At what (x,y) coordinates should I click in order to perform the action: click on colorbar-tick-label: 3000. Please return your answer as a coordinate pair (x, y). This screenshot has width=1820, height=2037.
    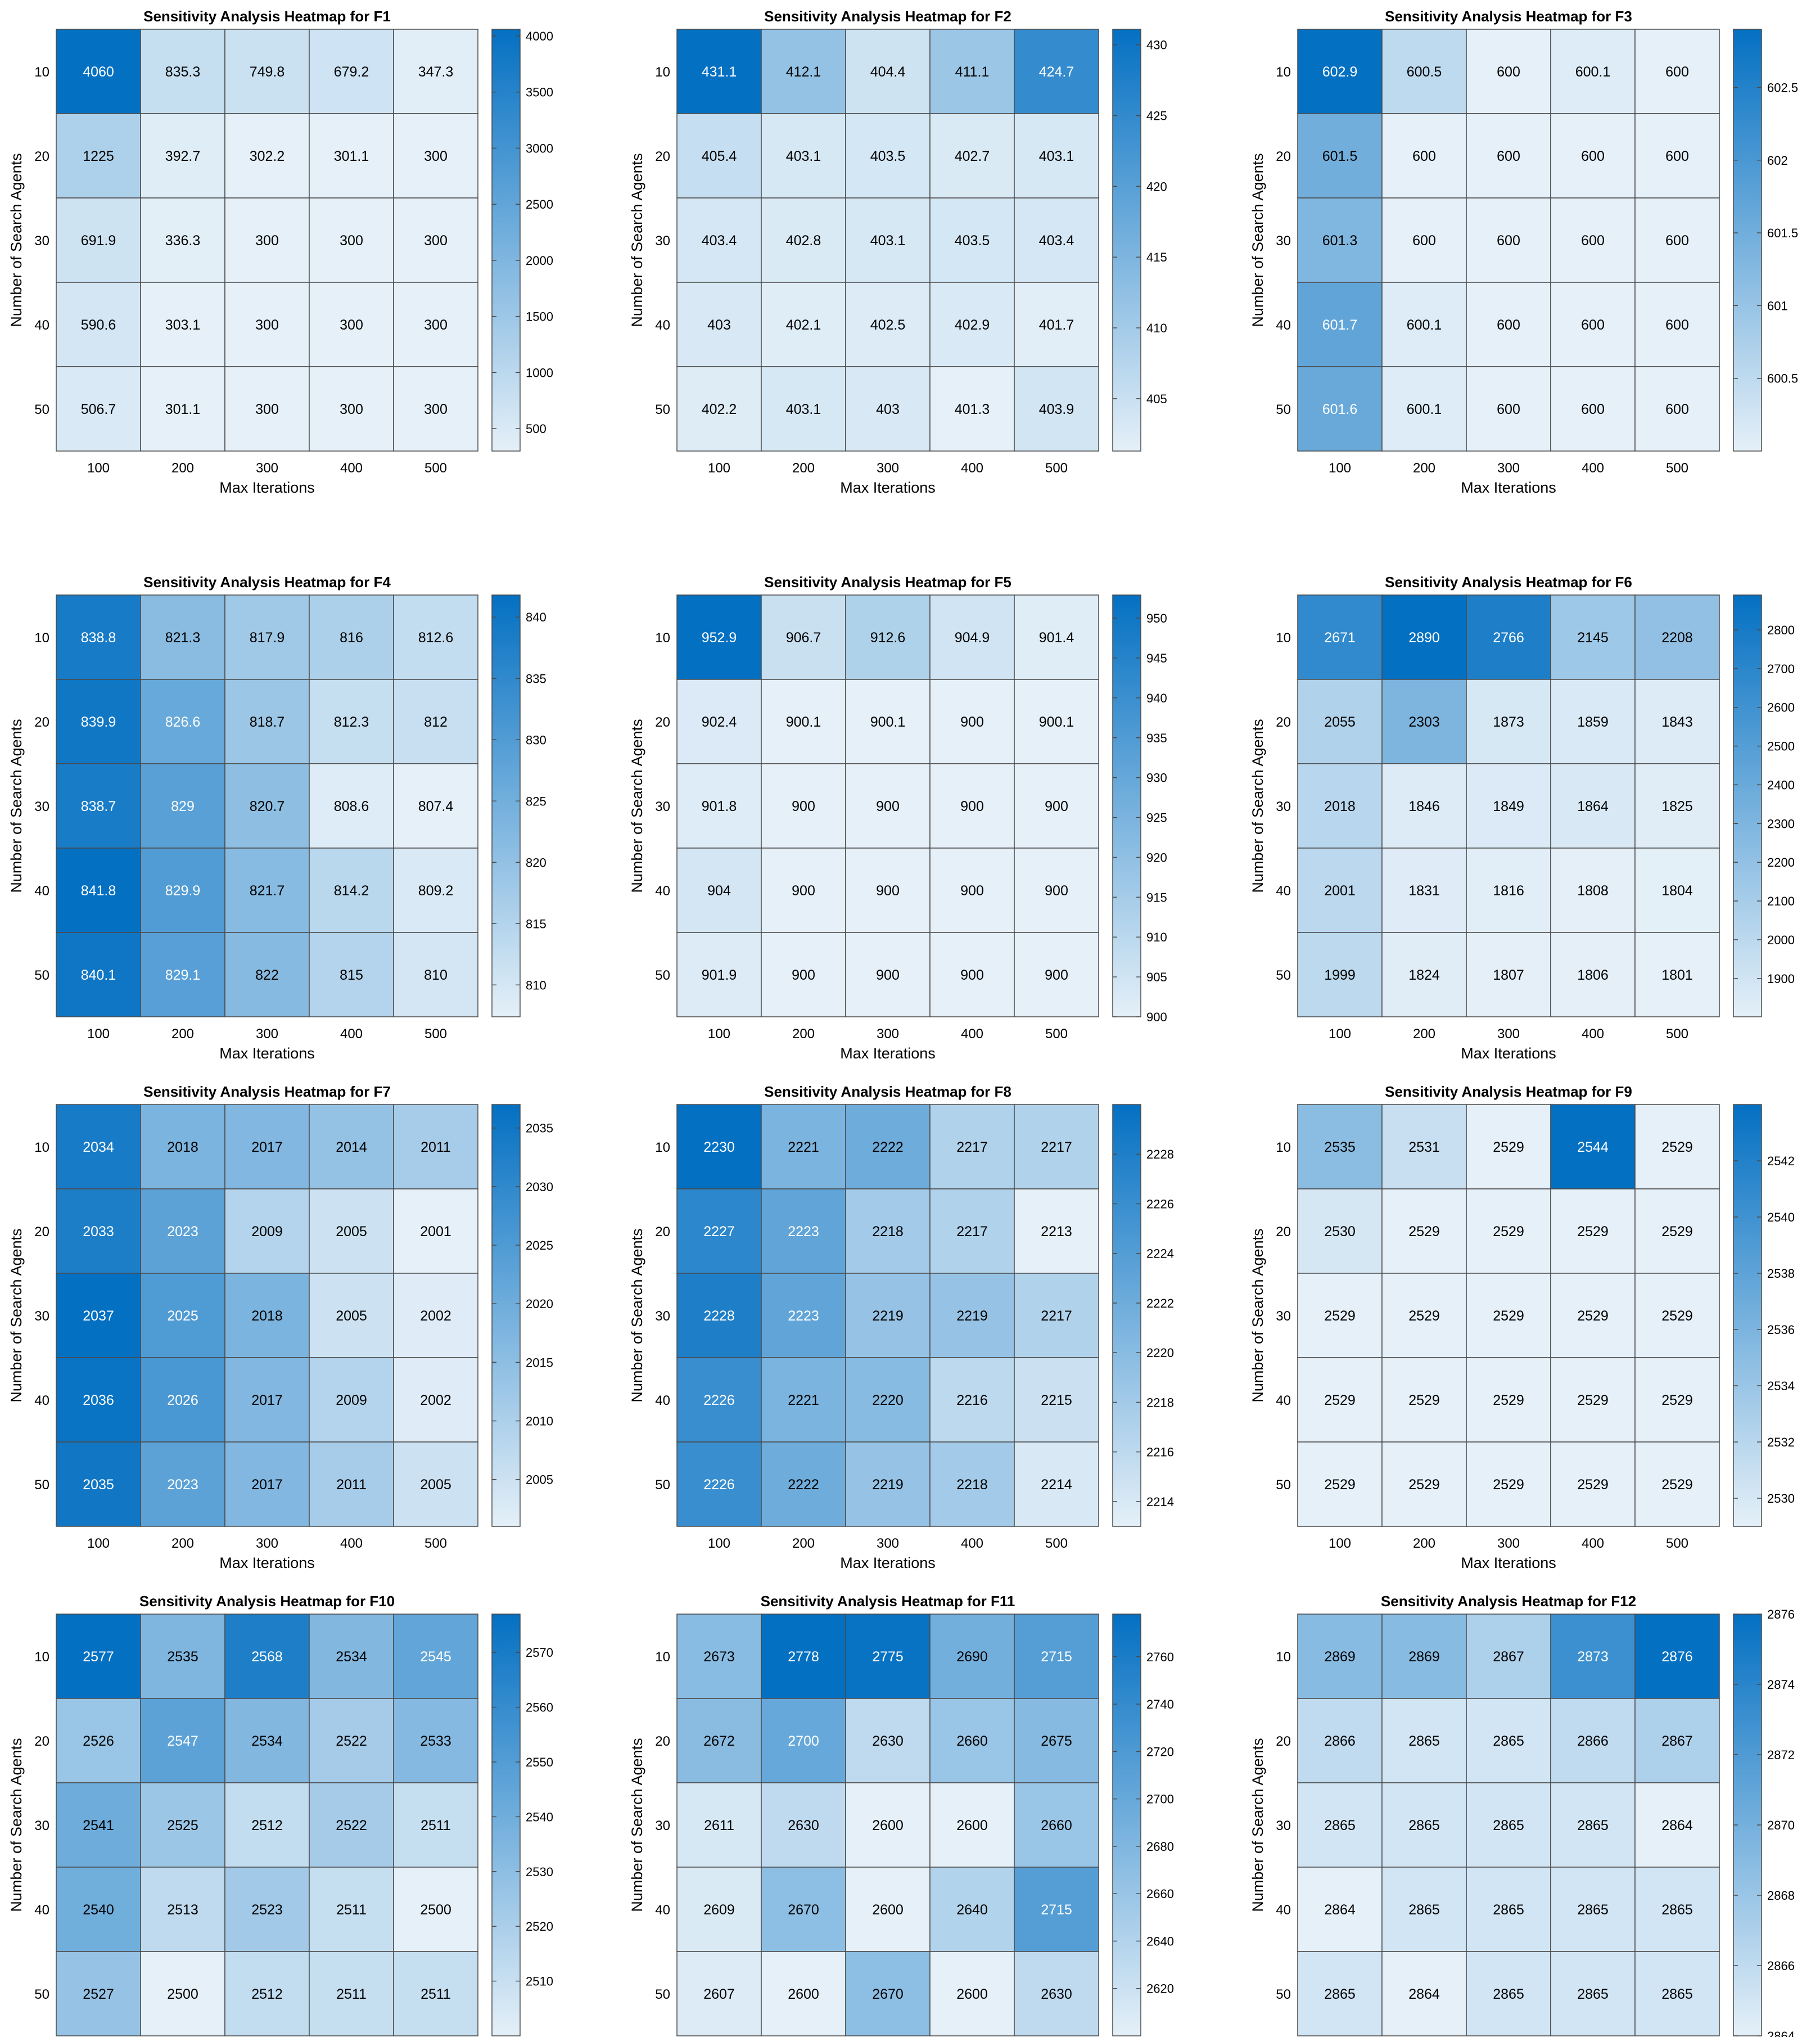
    Looking at the image, I should click on (539, 148).